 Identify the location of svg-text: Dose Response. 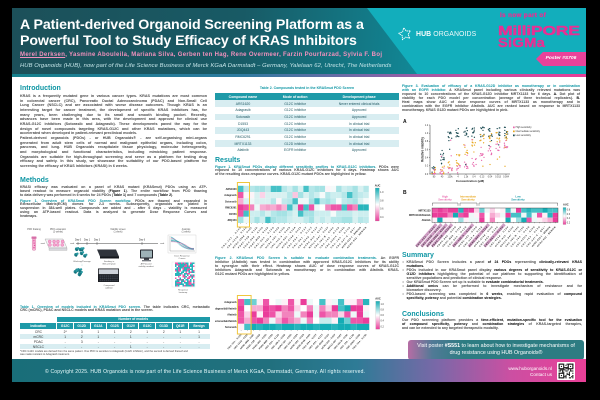
(182, 257).